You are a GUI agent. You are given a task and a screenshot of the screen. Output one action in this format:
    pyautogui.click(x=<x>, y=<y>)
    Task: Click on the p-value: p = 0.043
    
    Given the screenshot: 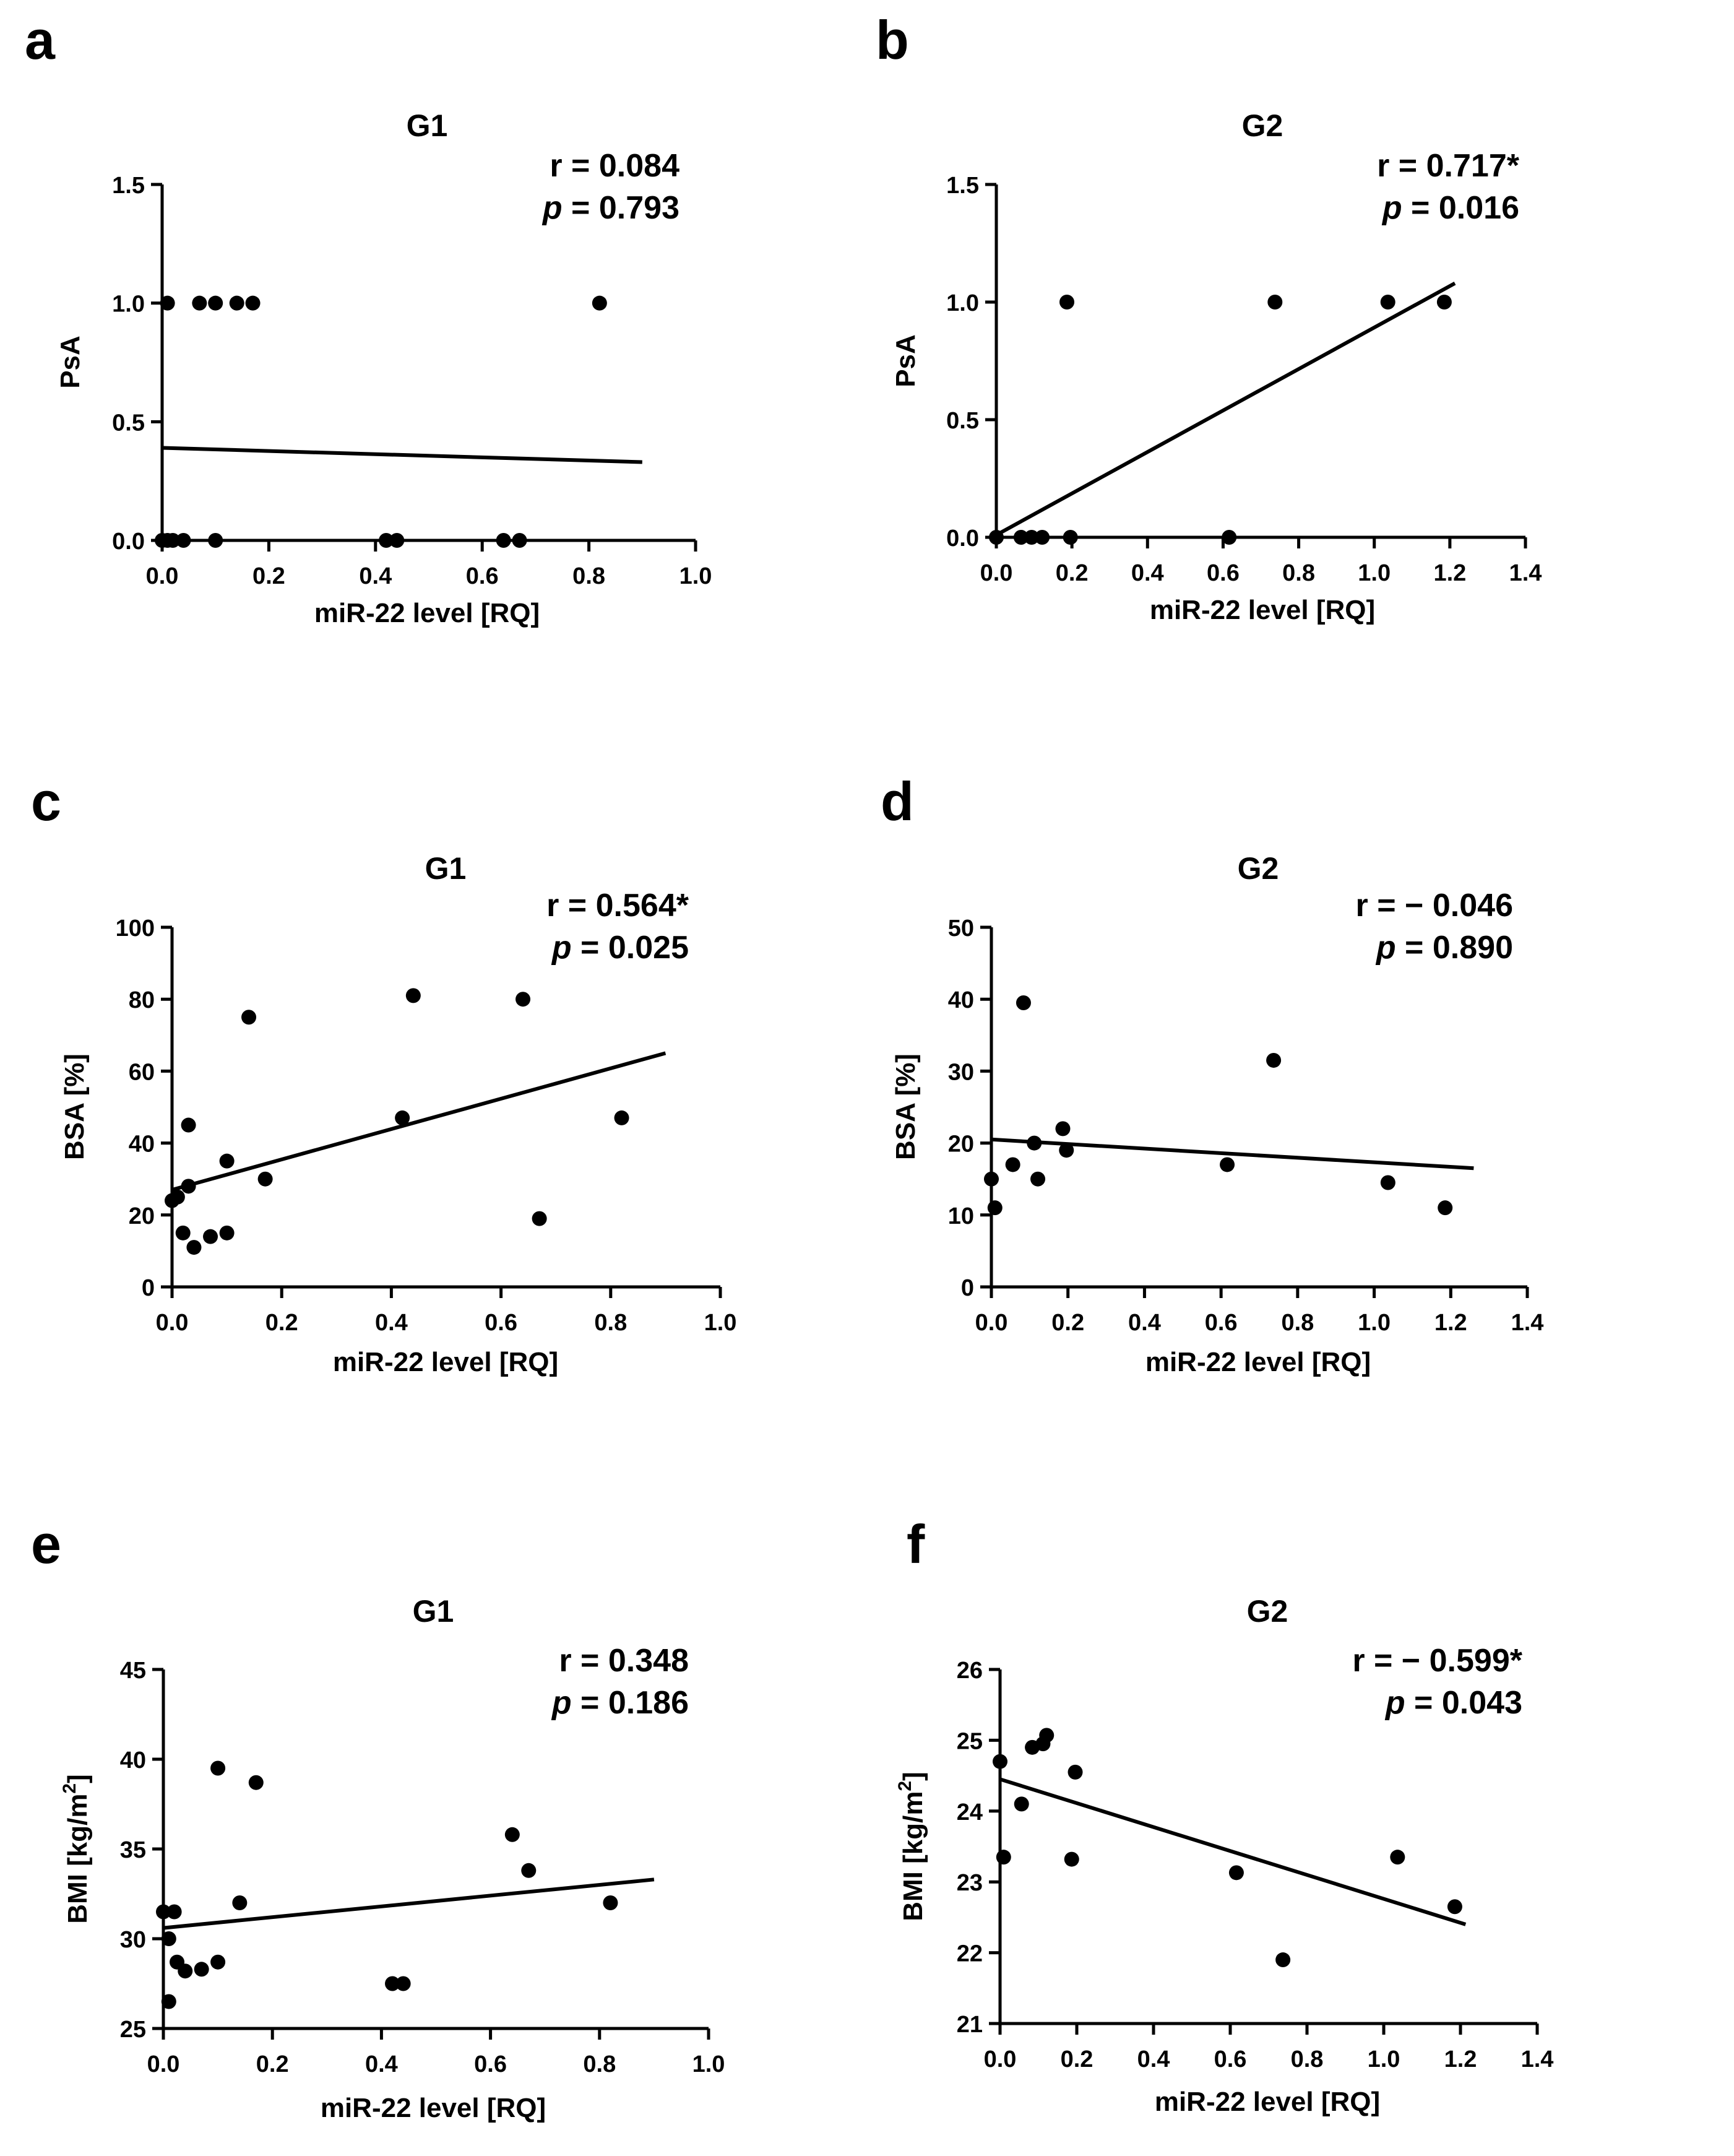 What is the action you would take?
    pyautogui.click(x=1453, y=1703)
    